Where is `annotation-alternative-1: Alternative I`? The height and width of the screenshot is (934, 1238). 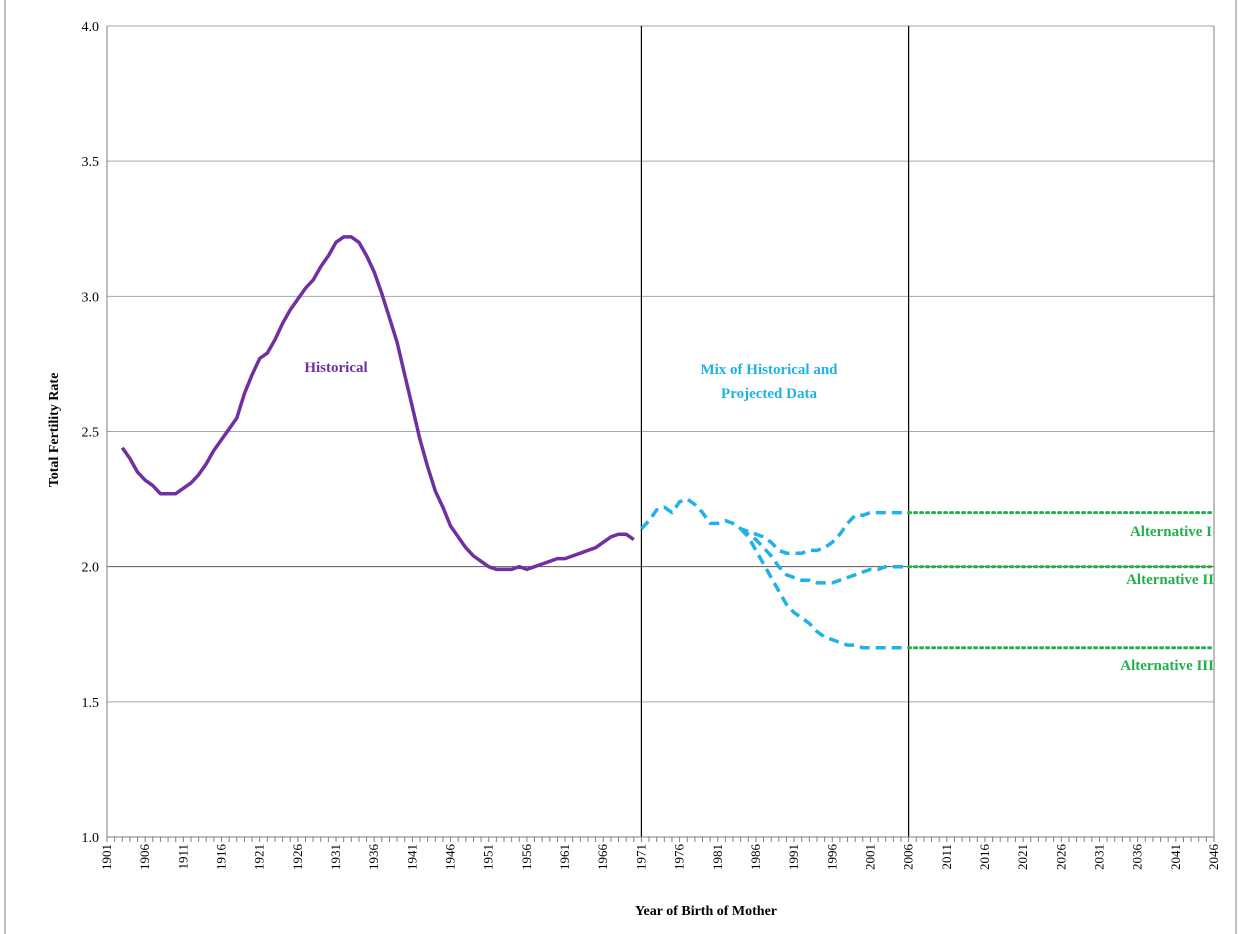
annotation-alternative-1: Alternative I is located at coordinates (1171, 532).